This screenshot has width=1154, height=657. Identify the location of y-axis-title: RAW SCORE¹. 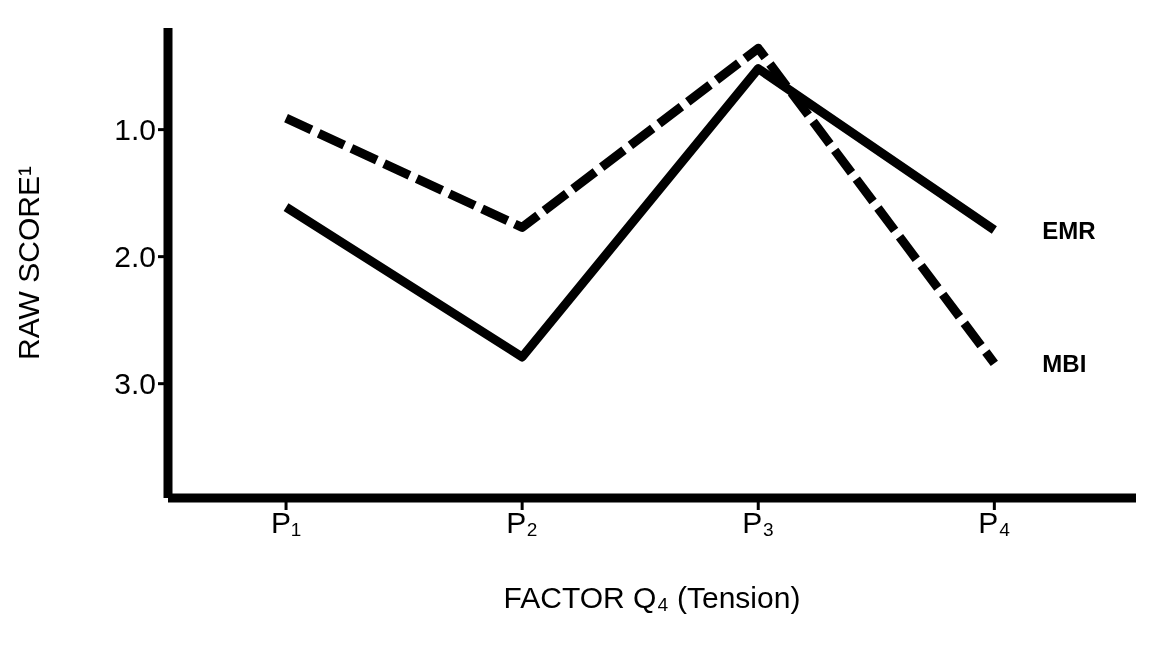
(28, 263).